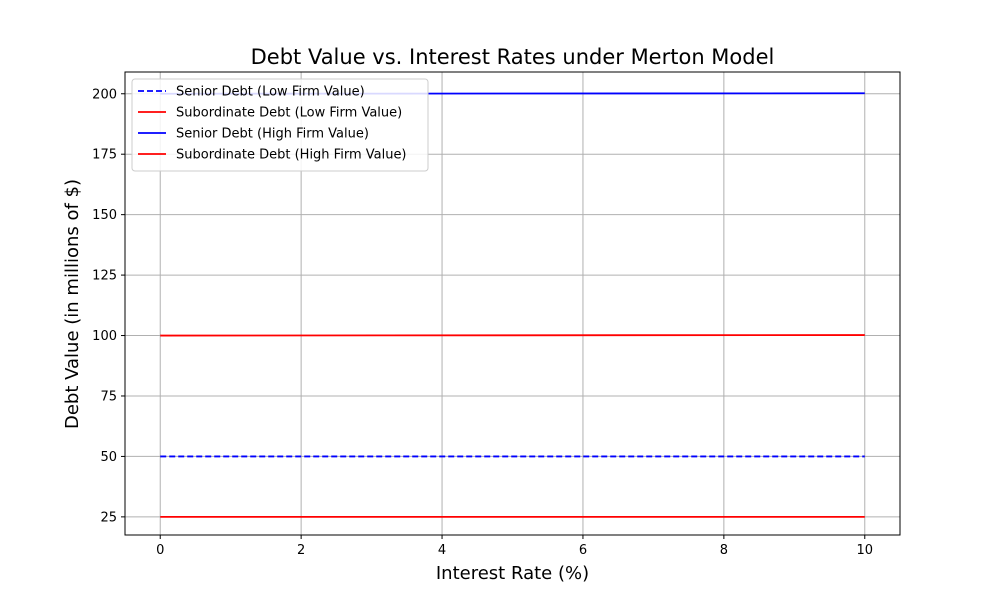 The width and height of the screenshot is (1000, 600). What do you see at coordinates (104, 94) in the screenshot?
I see `y-tick-label: 200` at bounding box center [104, 94].